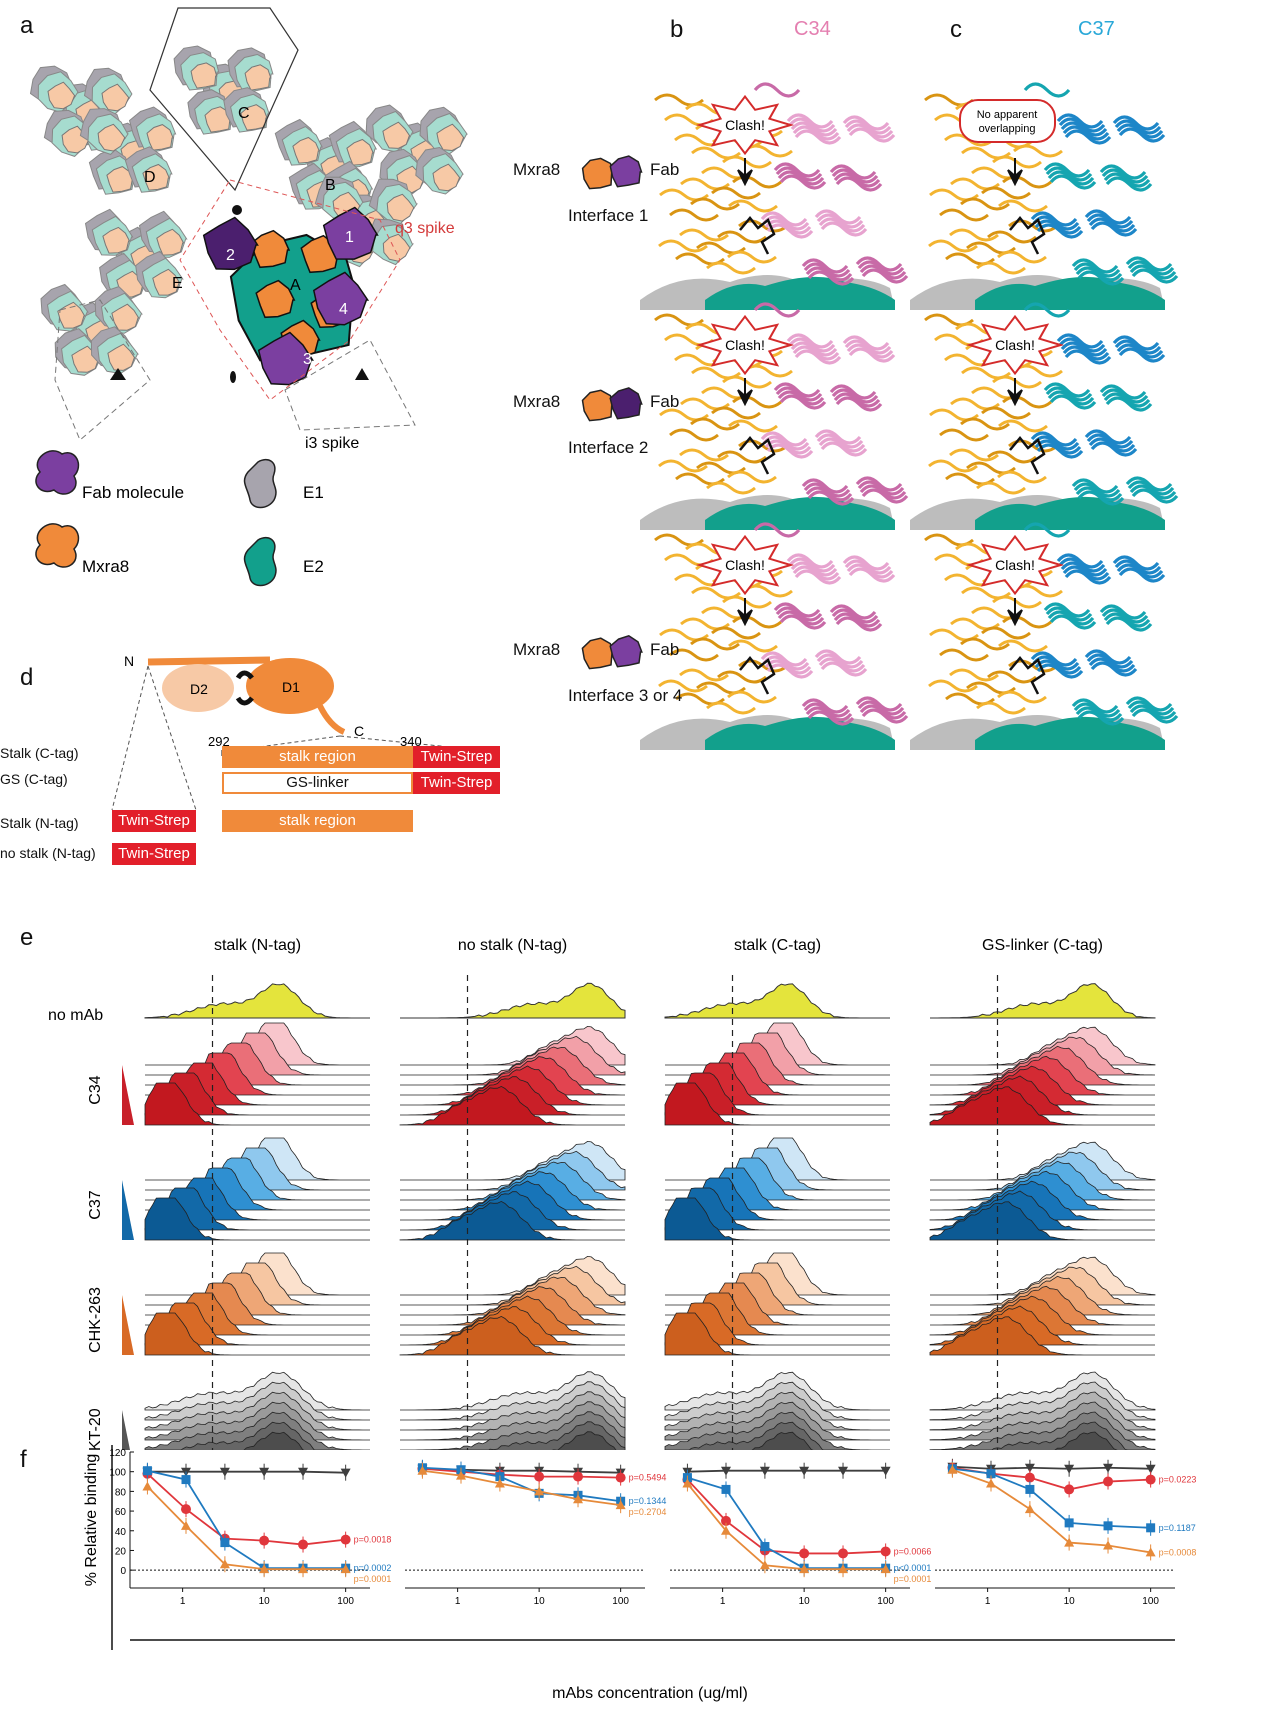  I want to click on spike-c-outline, so click(224, 99).